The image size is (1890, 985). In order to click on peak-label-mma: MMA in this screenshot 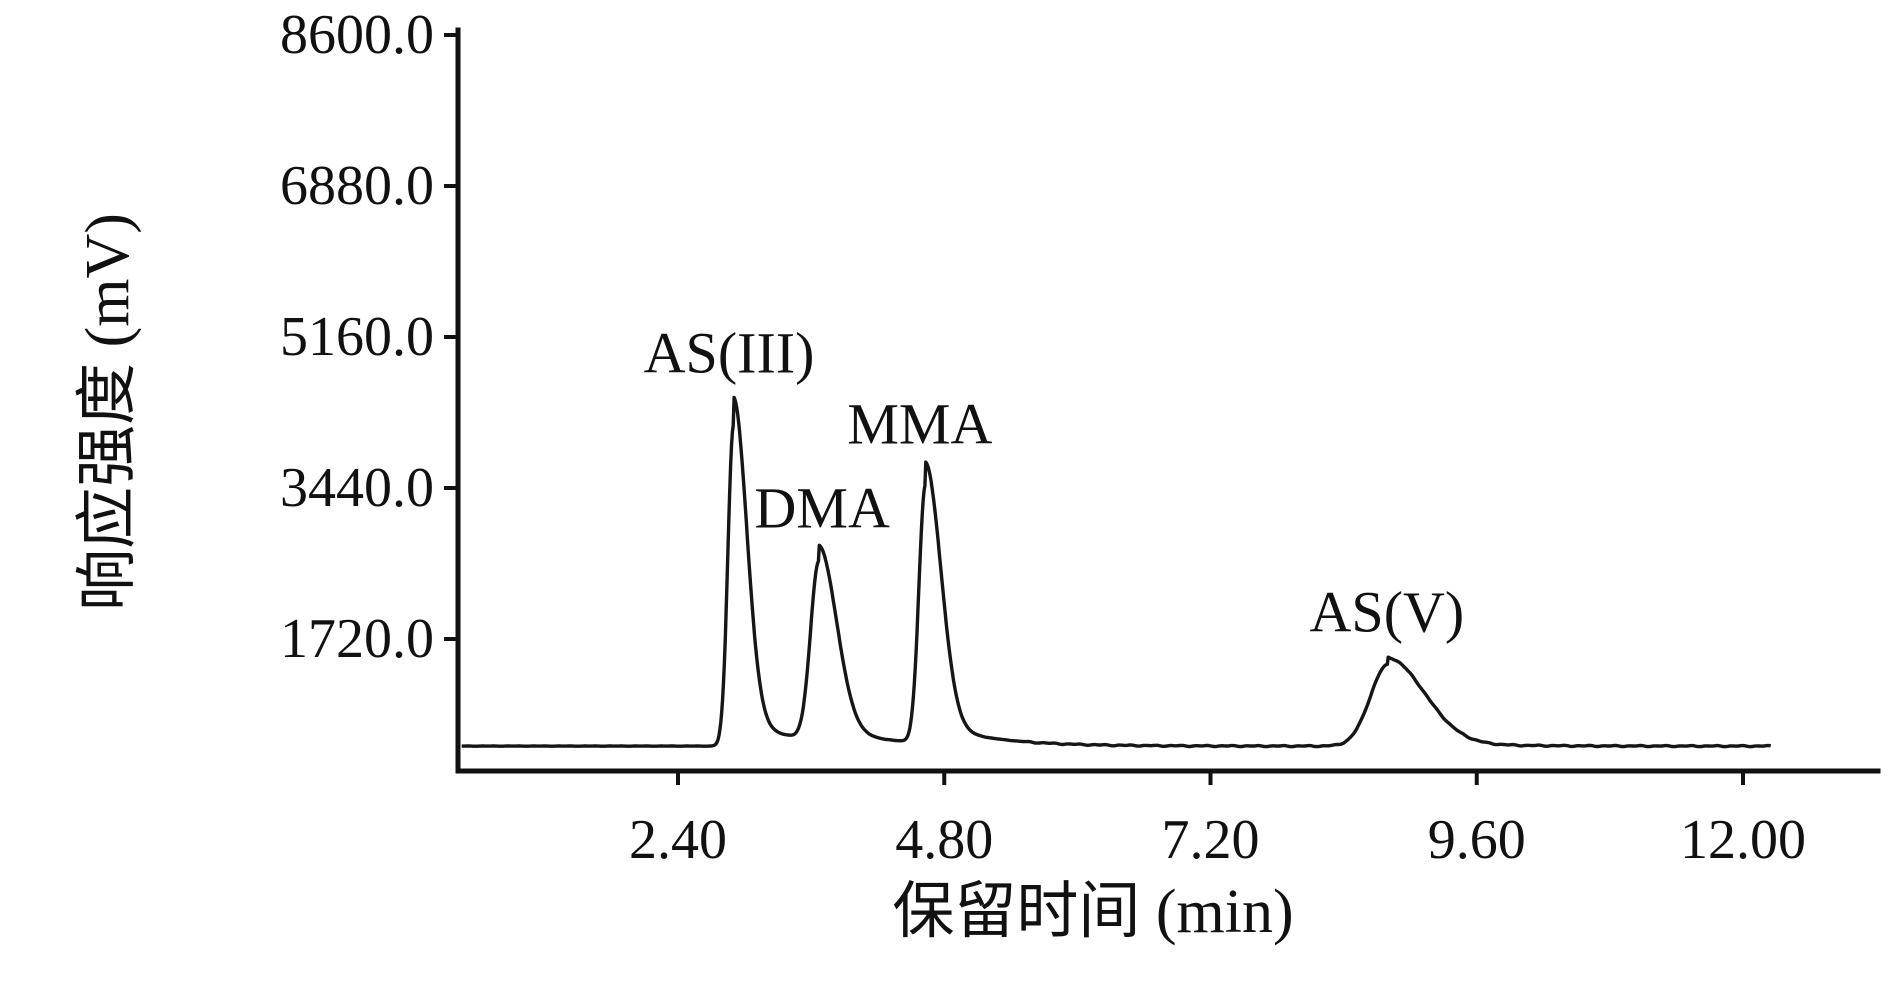, I will do `click(919, 423)`.